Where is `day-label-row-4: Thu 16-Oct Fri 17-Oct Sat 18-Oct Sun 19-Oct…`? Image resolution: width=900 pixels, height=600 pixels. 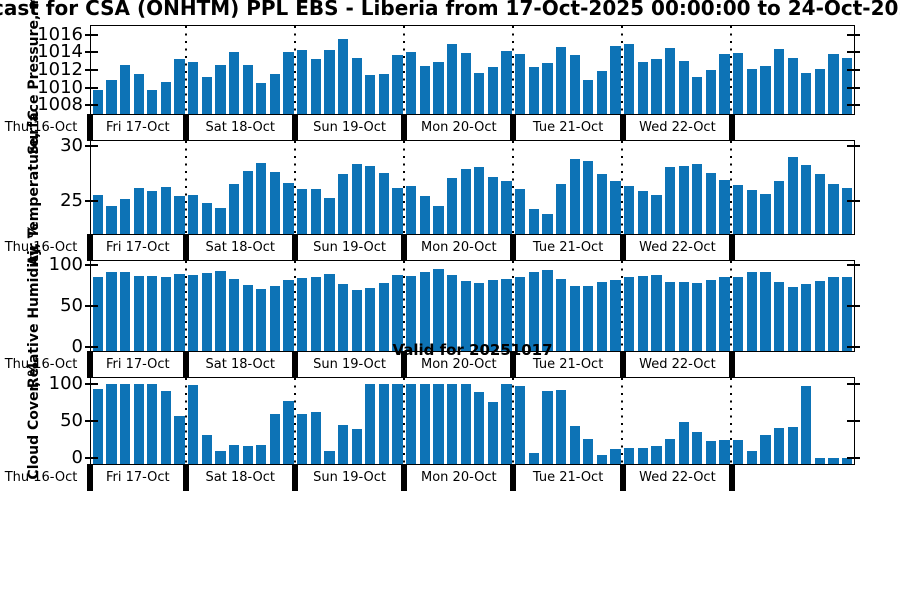
day-label-row-4: Thu 16-Oct Fri 17-Oct Sat 18-Oct Sun 19-Oct… is located at coordinates (430, 477).